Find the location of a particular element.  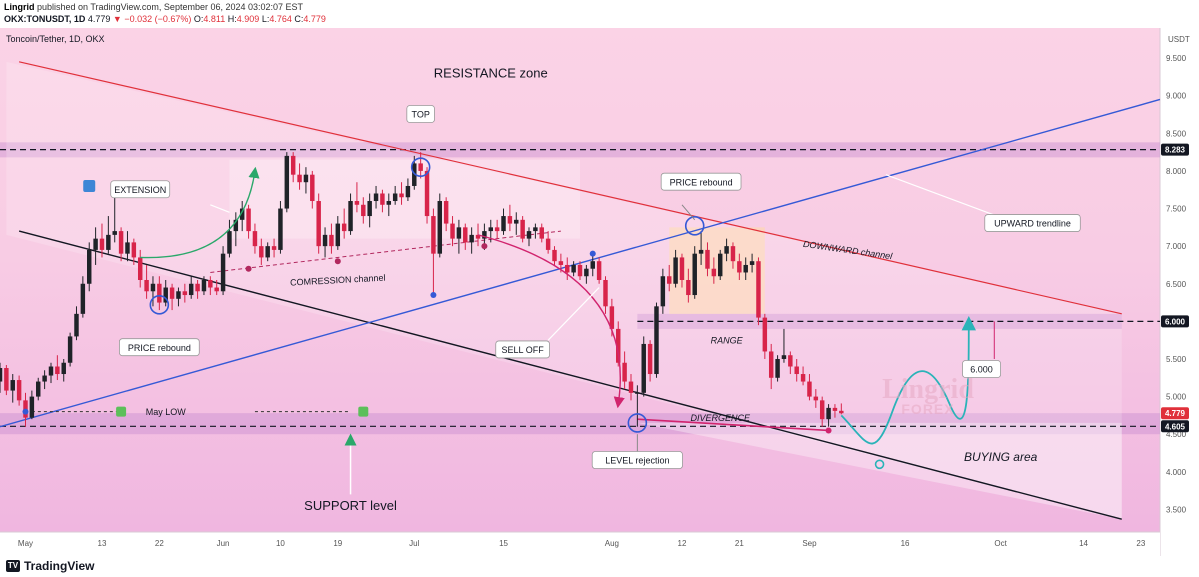

leader is located at coordinates (946, 197).